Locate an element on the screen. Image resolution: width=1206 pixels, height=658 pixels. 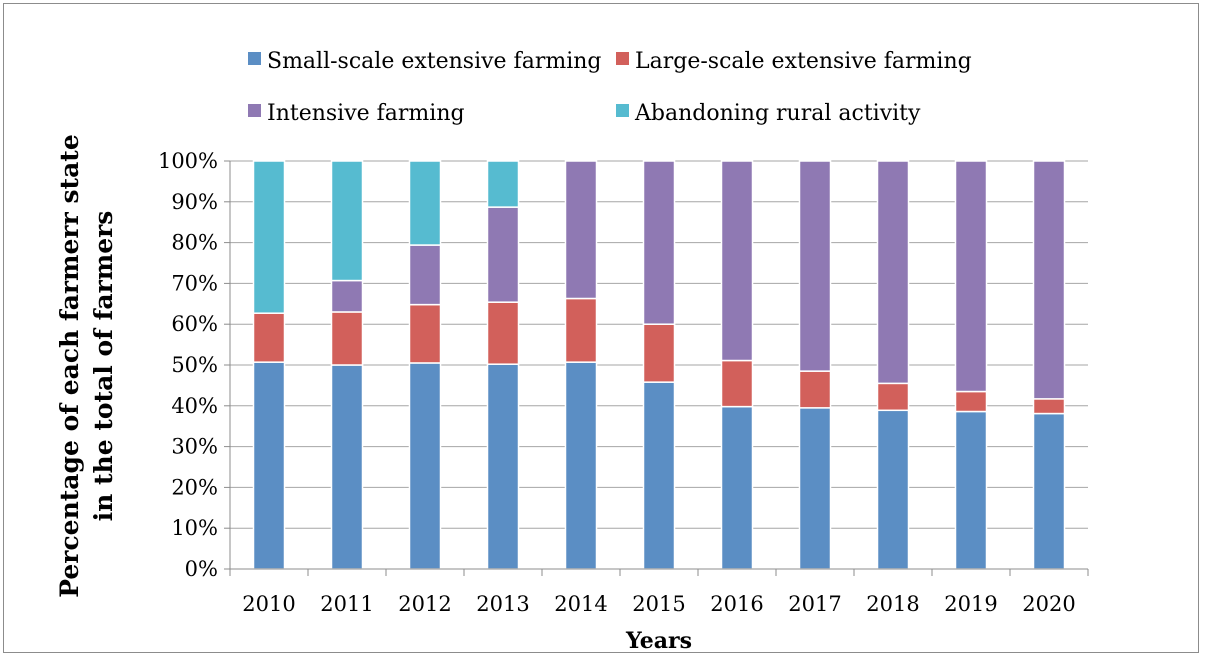
x-tick-label: 2015 is located at coordinates (658, 604).